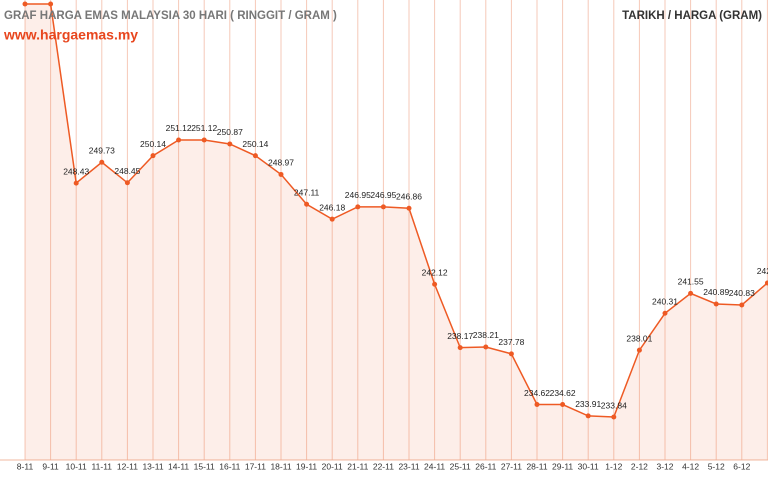  What do you see at coordinates (485, 466) in the screenshot?
I see `x-tick-label: 26-11` at bounding box center [485, 466].